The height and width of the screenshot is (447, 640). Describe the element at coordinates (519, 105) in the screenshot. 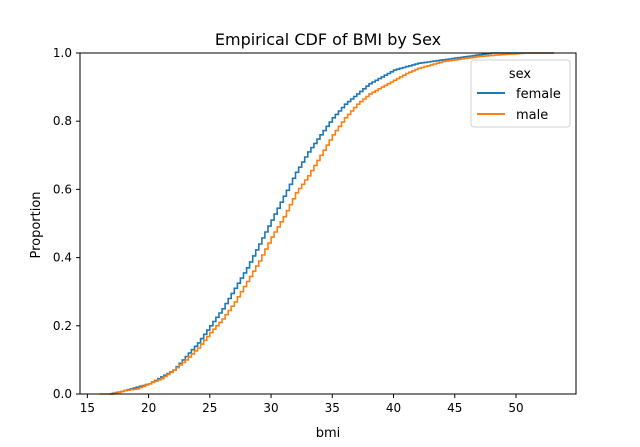

I see `legend-entries: female male` at that location.